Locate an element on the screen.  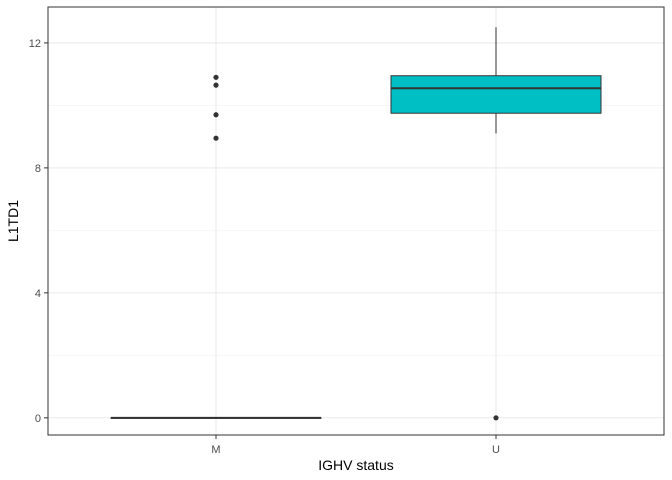
y-tick-label: 12 is located at coordinates (35, 44).